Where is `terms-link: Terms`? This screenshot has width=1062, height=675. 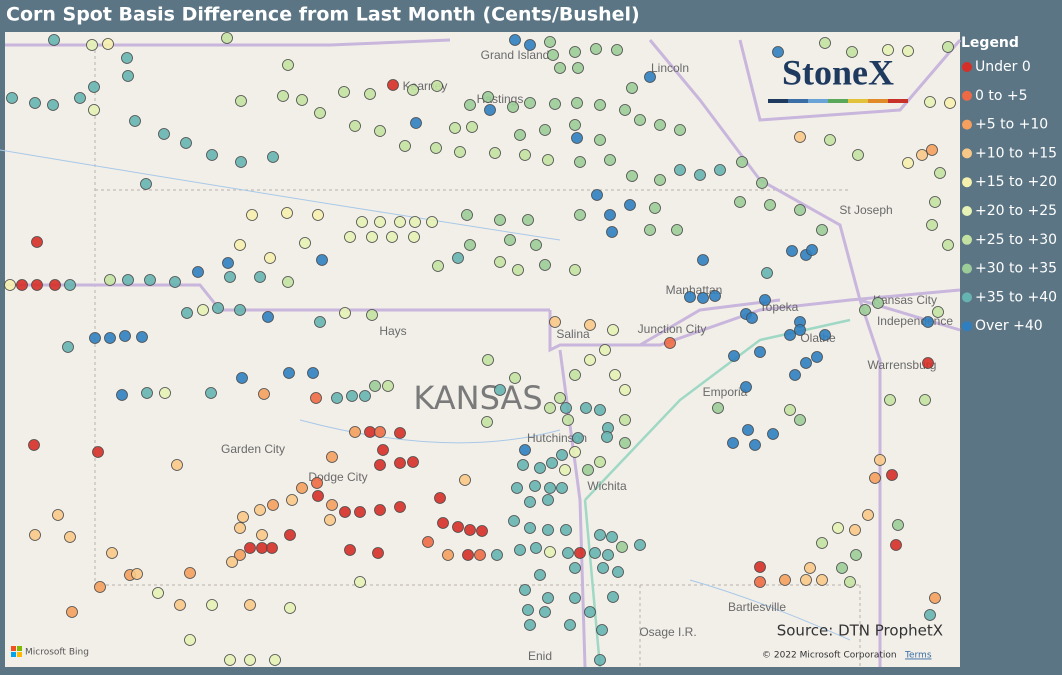 terms-link: Terms is located at coordinates (918, 656).